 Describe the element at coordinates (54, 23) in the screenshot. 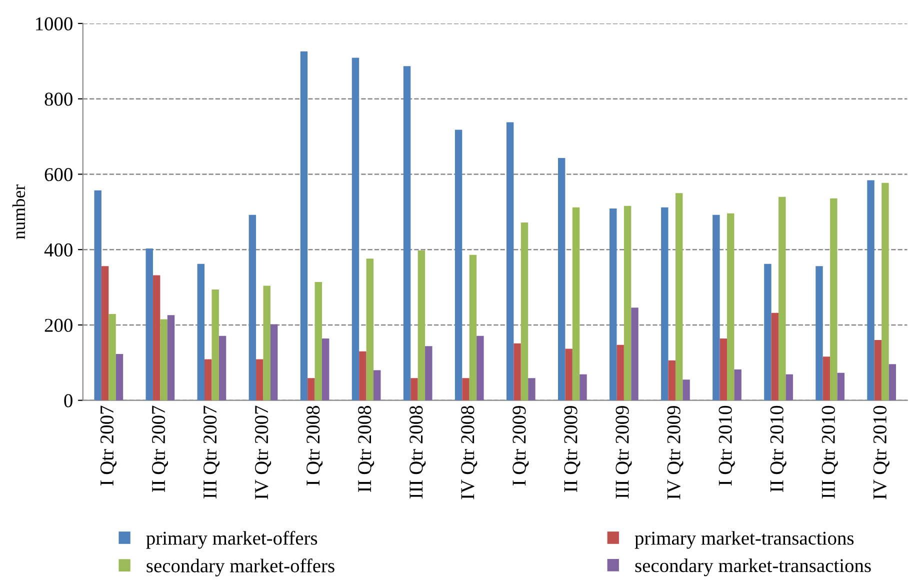

I see `y-tick-label: 1000` at that location.